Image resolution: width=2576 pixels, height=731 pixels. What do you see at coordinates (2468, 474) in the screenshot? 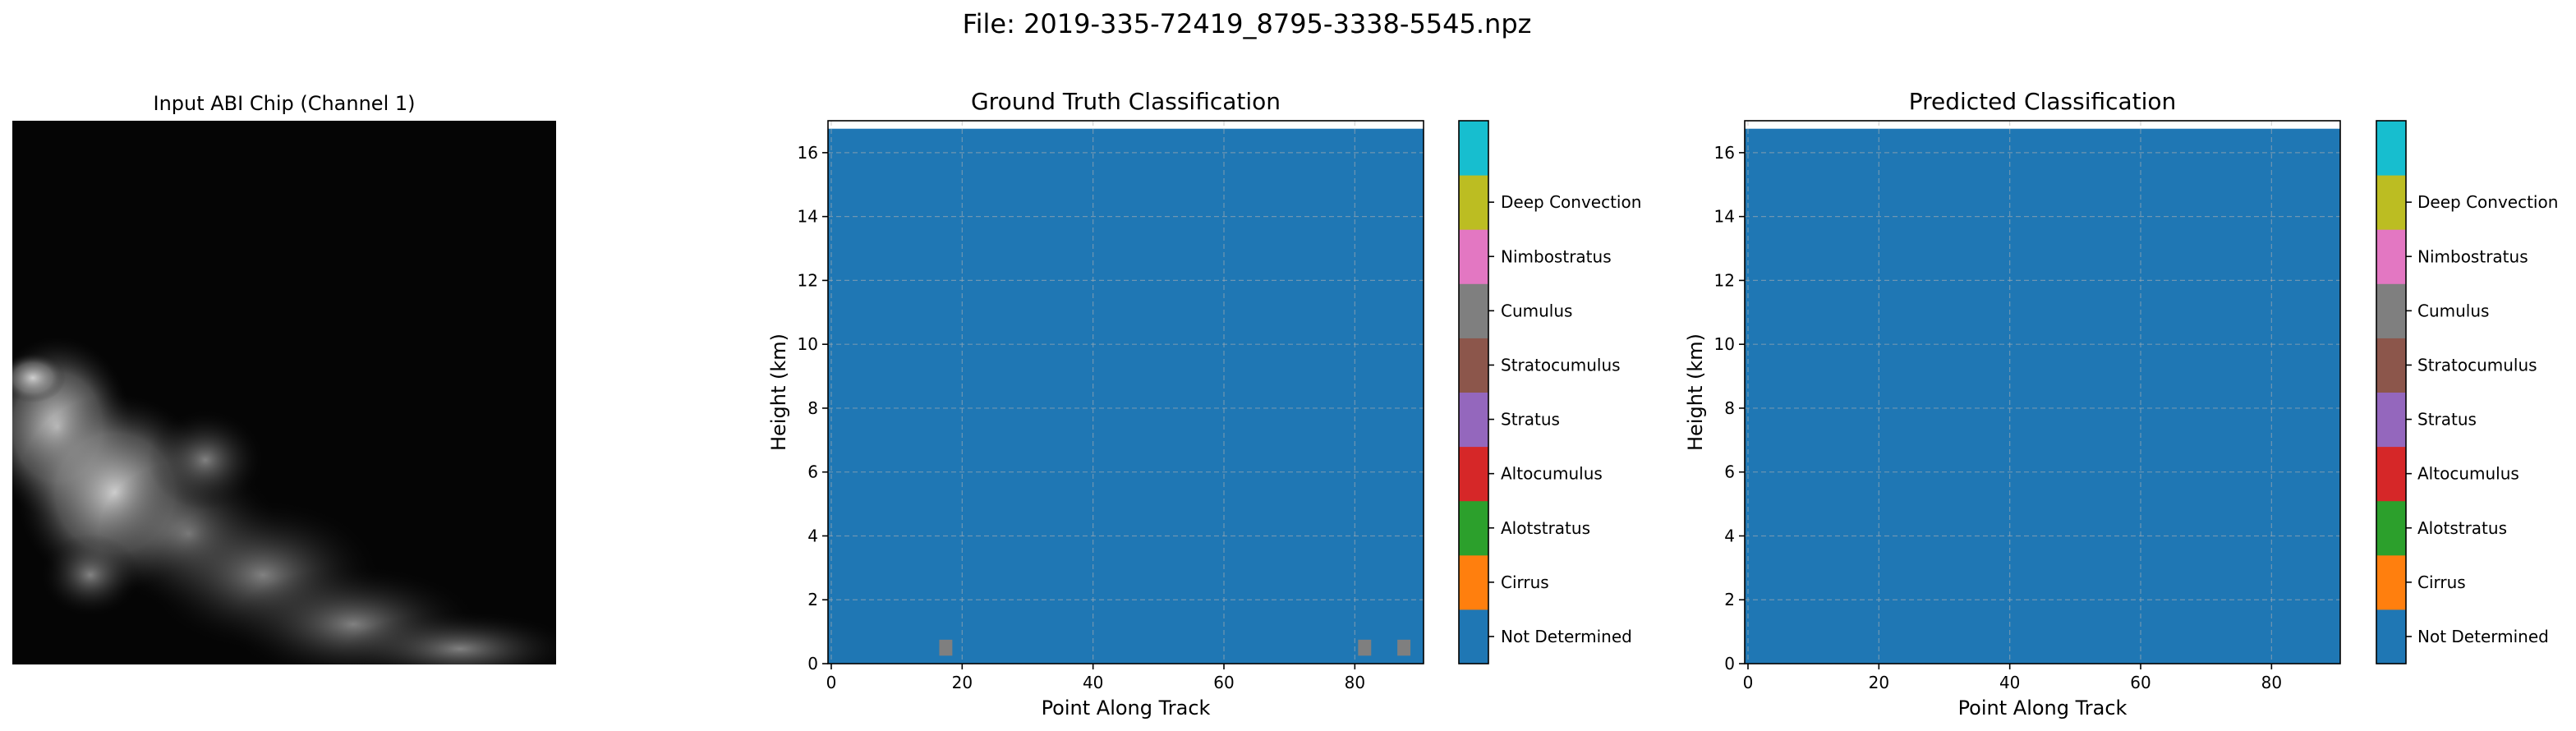
I see `predicted-colorbar-label: Altocumulus` at bounding box center [2468, 474].